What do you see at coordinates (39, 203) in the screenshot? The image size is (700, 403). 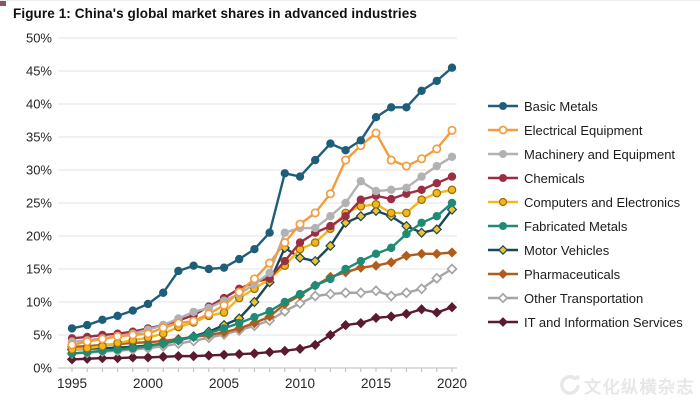 I see `y-tick-label: 25%` at bounding box center [39, 203].